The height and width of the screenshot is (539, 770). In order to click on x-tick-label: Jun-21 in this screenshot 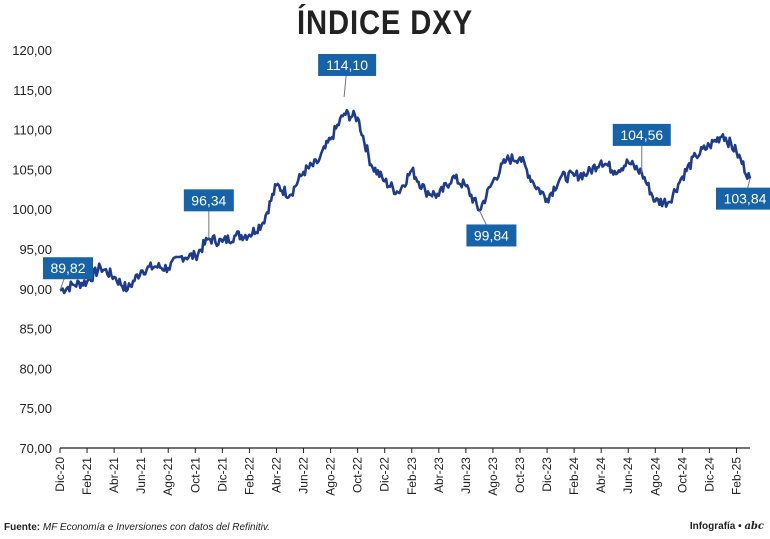, I will do `click(141, 475)`.